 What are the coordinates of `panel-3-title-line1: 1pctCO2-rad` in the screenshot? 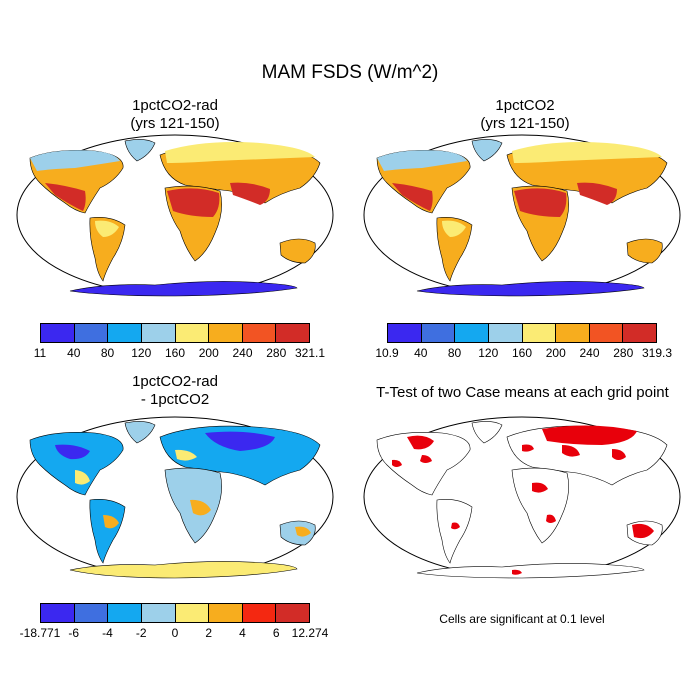 It's located at (175, 381).